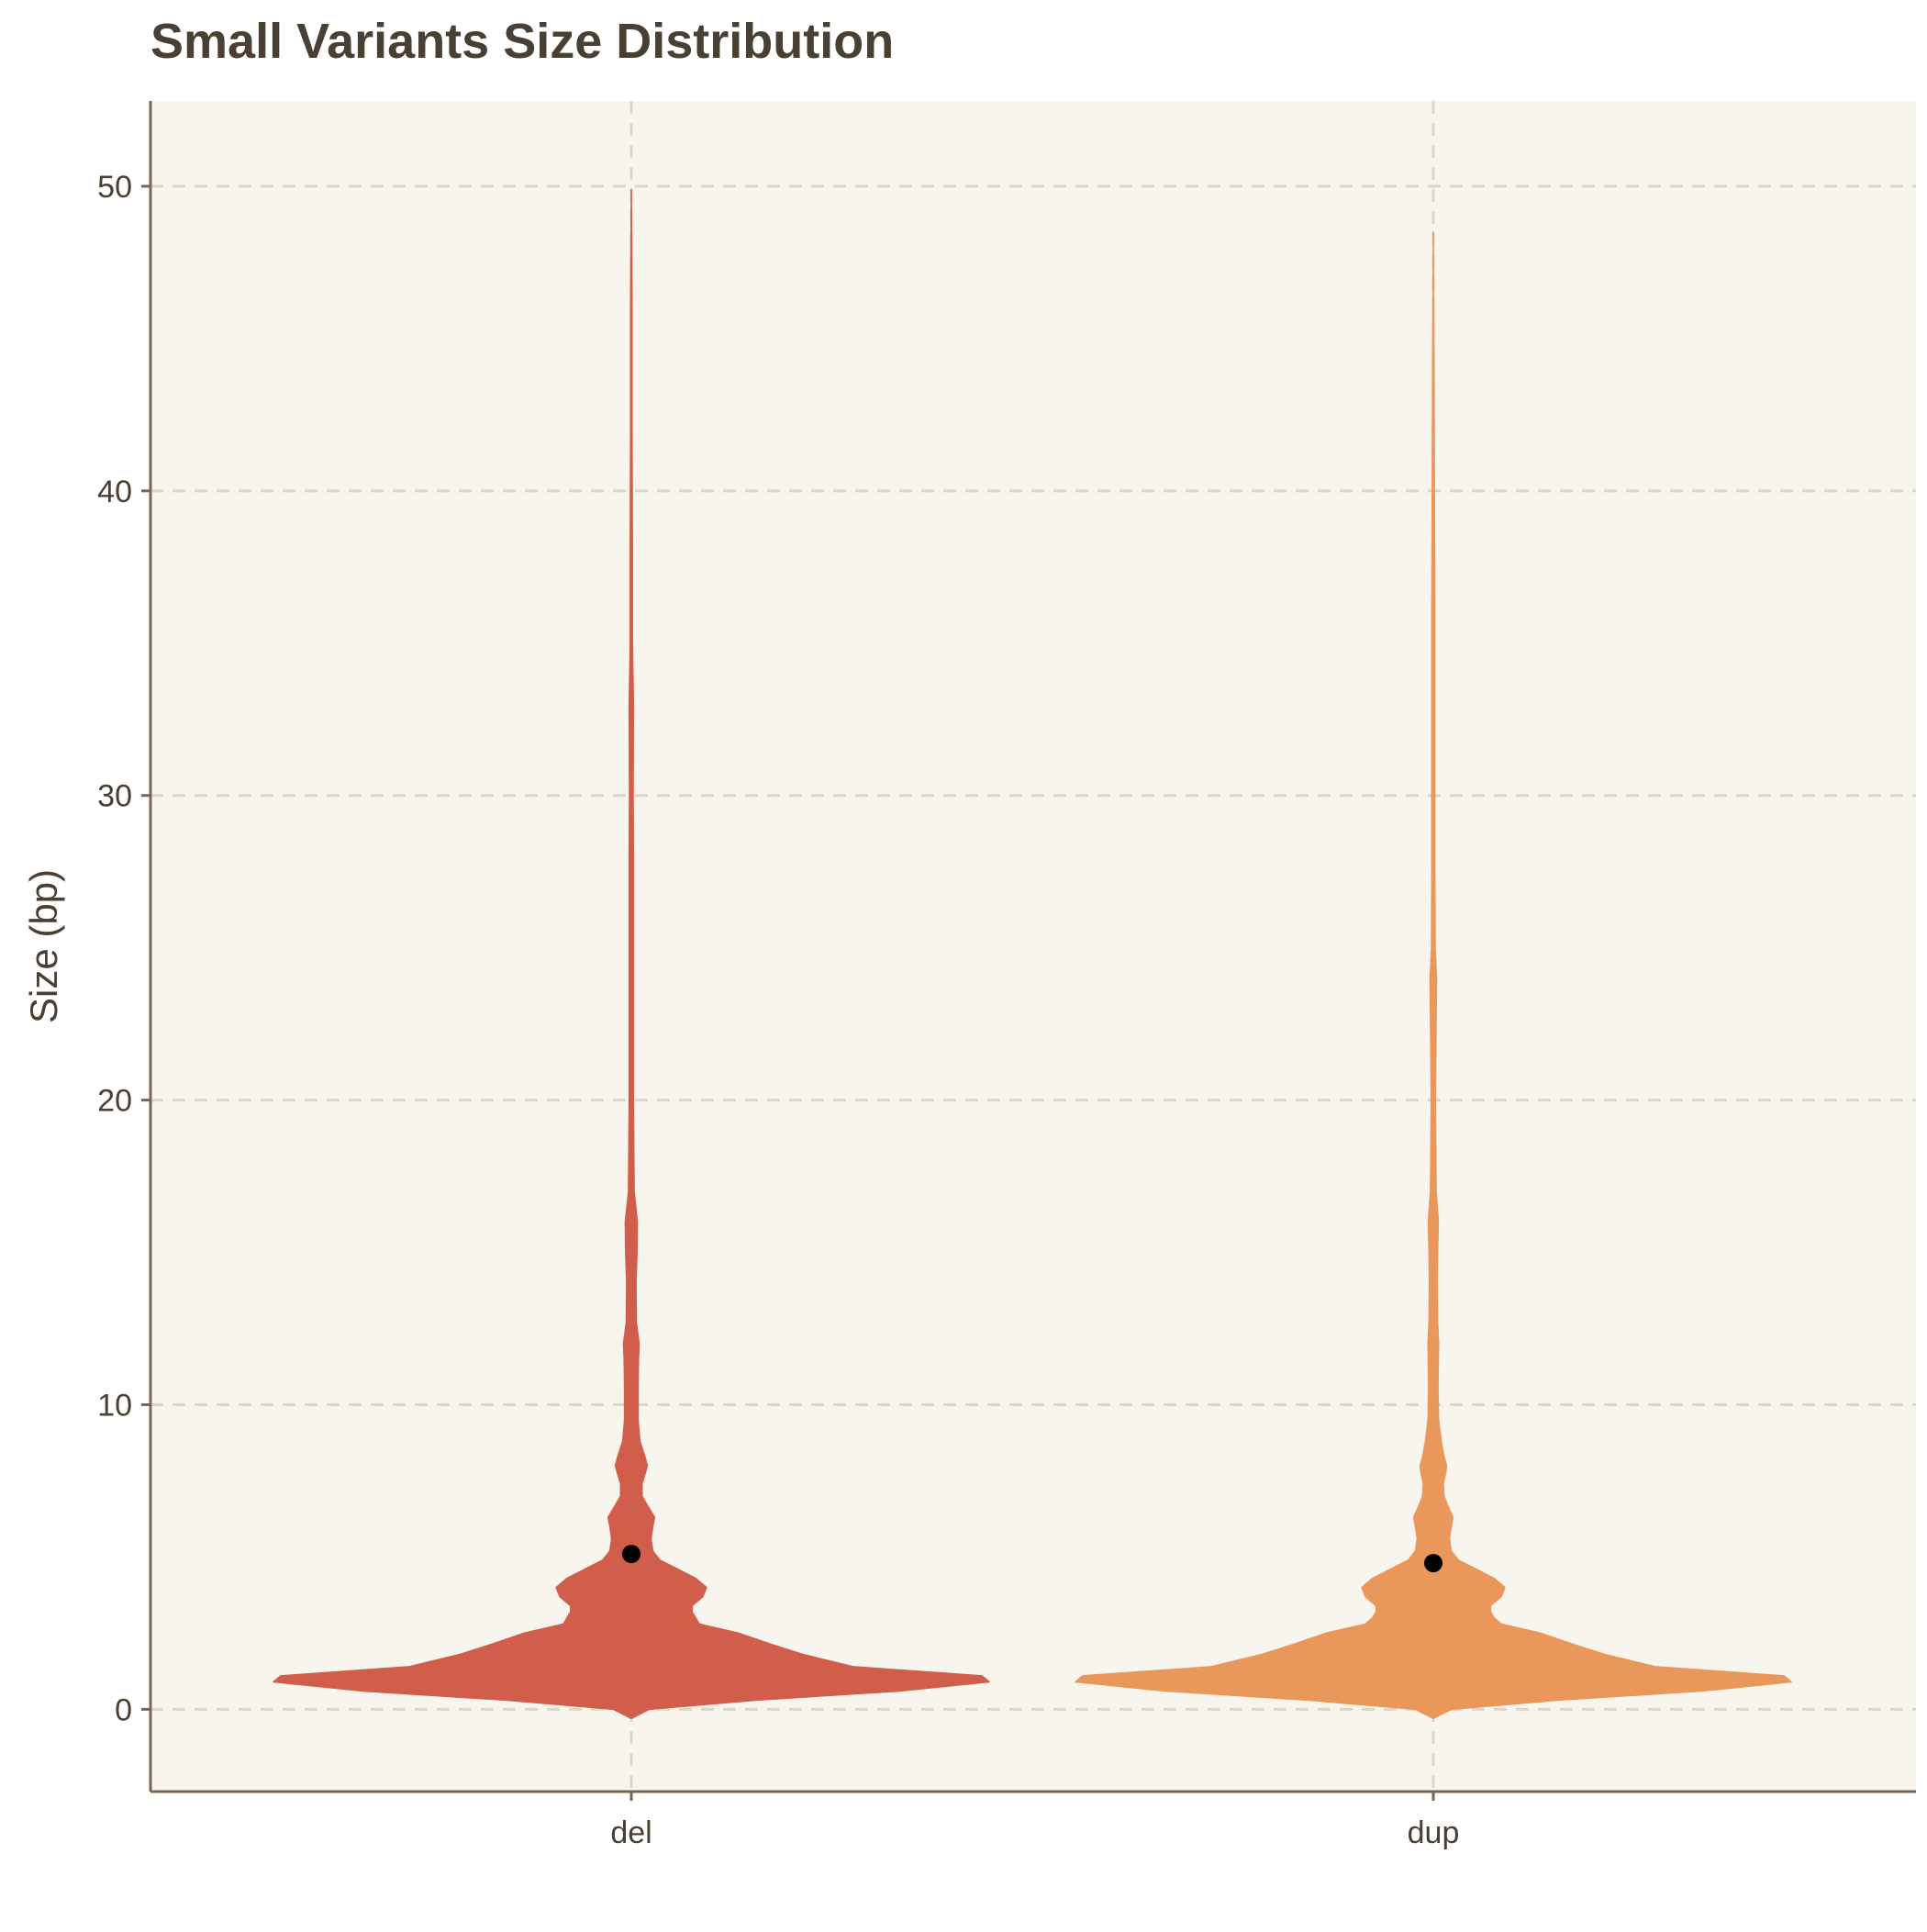  Describe the element at coordinates (114, 1101) in the screenshot. I see `y-tick-label: 20` at that location.